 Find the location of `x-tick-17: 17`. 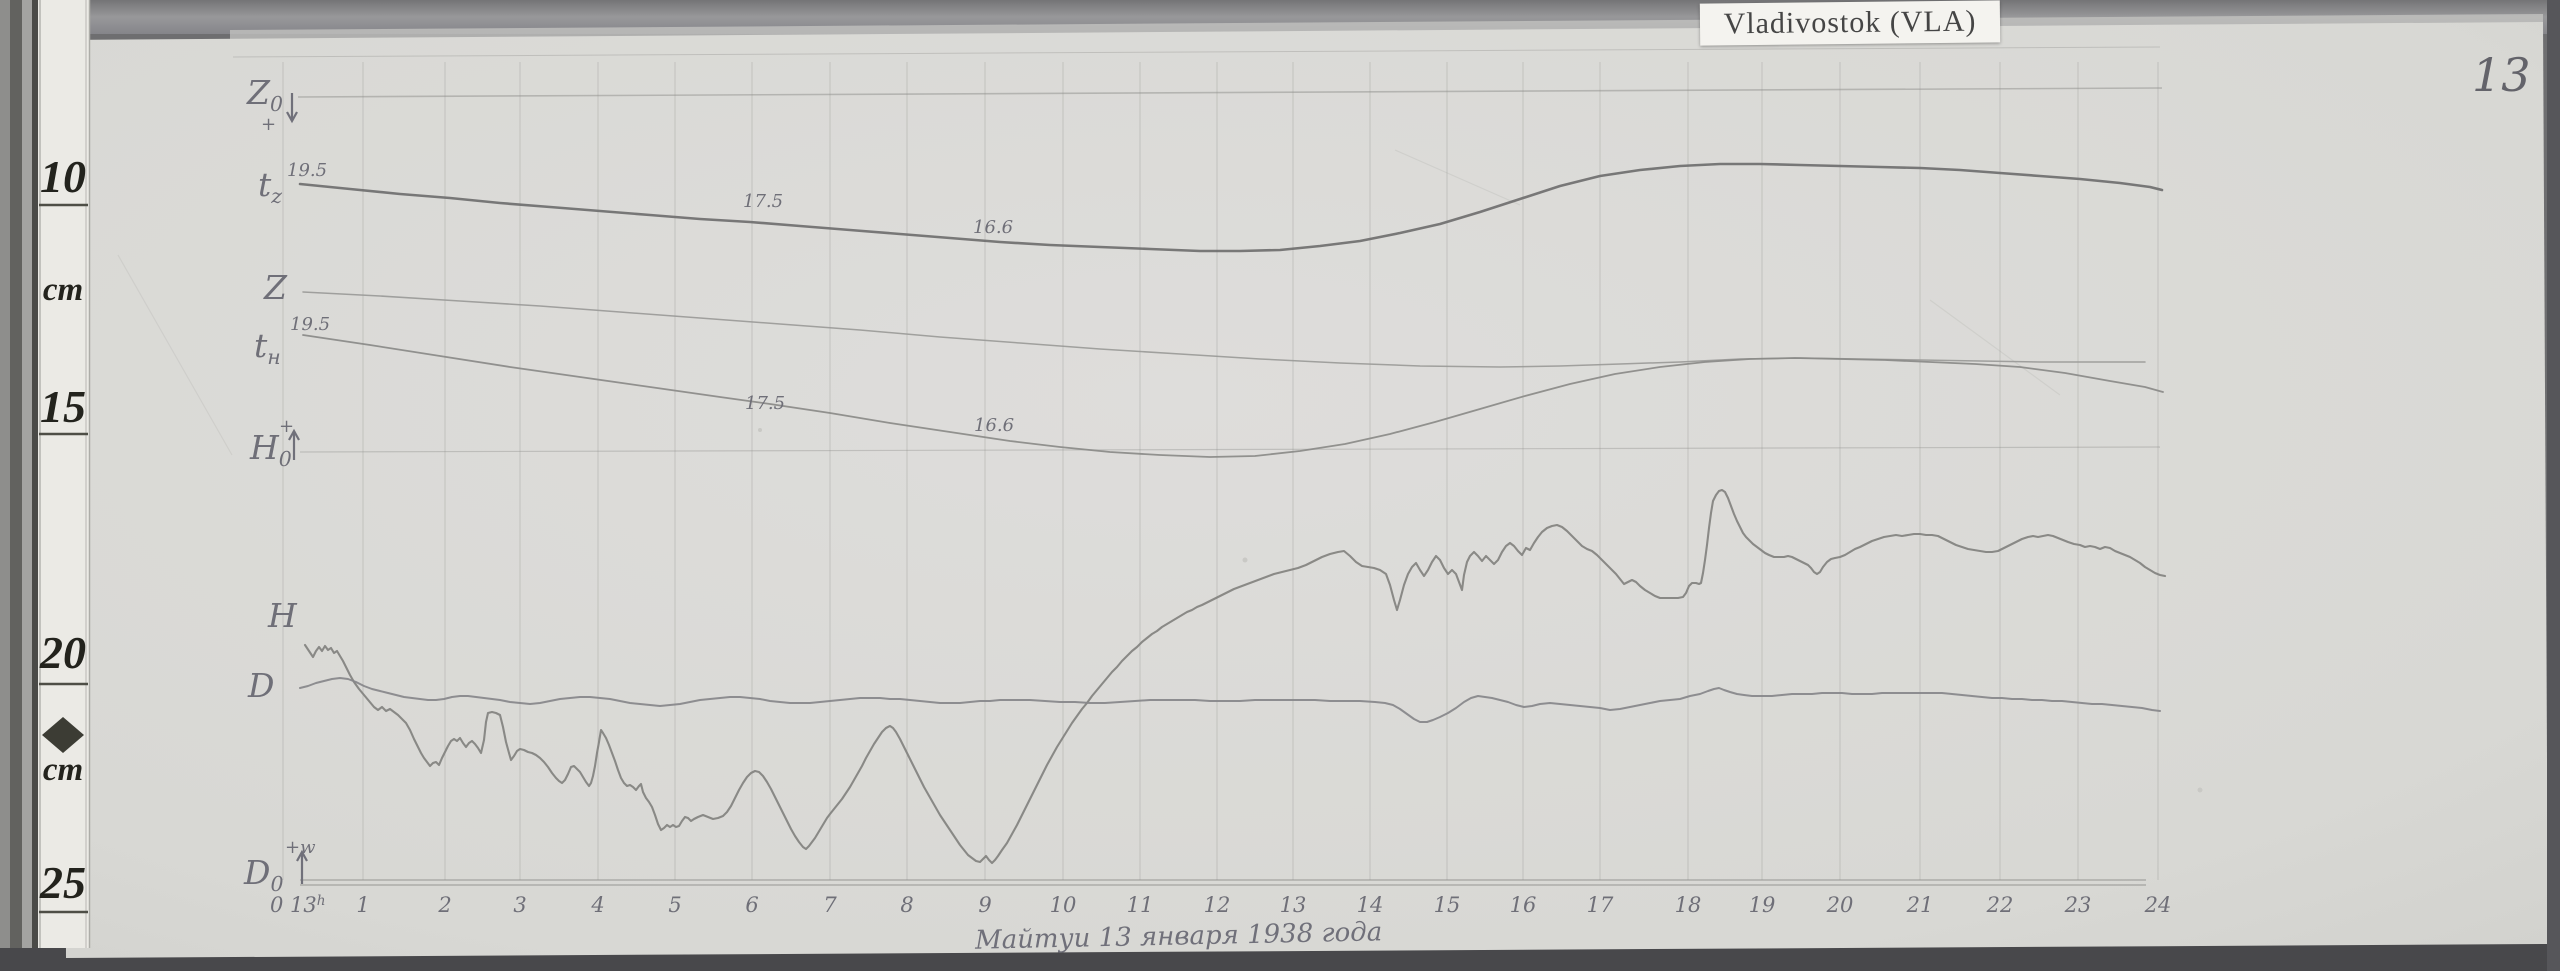

x-tick-17: 17 is located at coordinates (1600, 905).